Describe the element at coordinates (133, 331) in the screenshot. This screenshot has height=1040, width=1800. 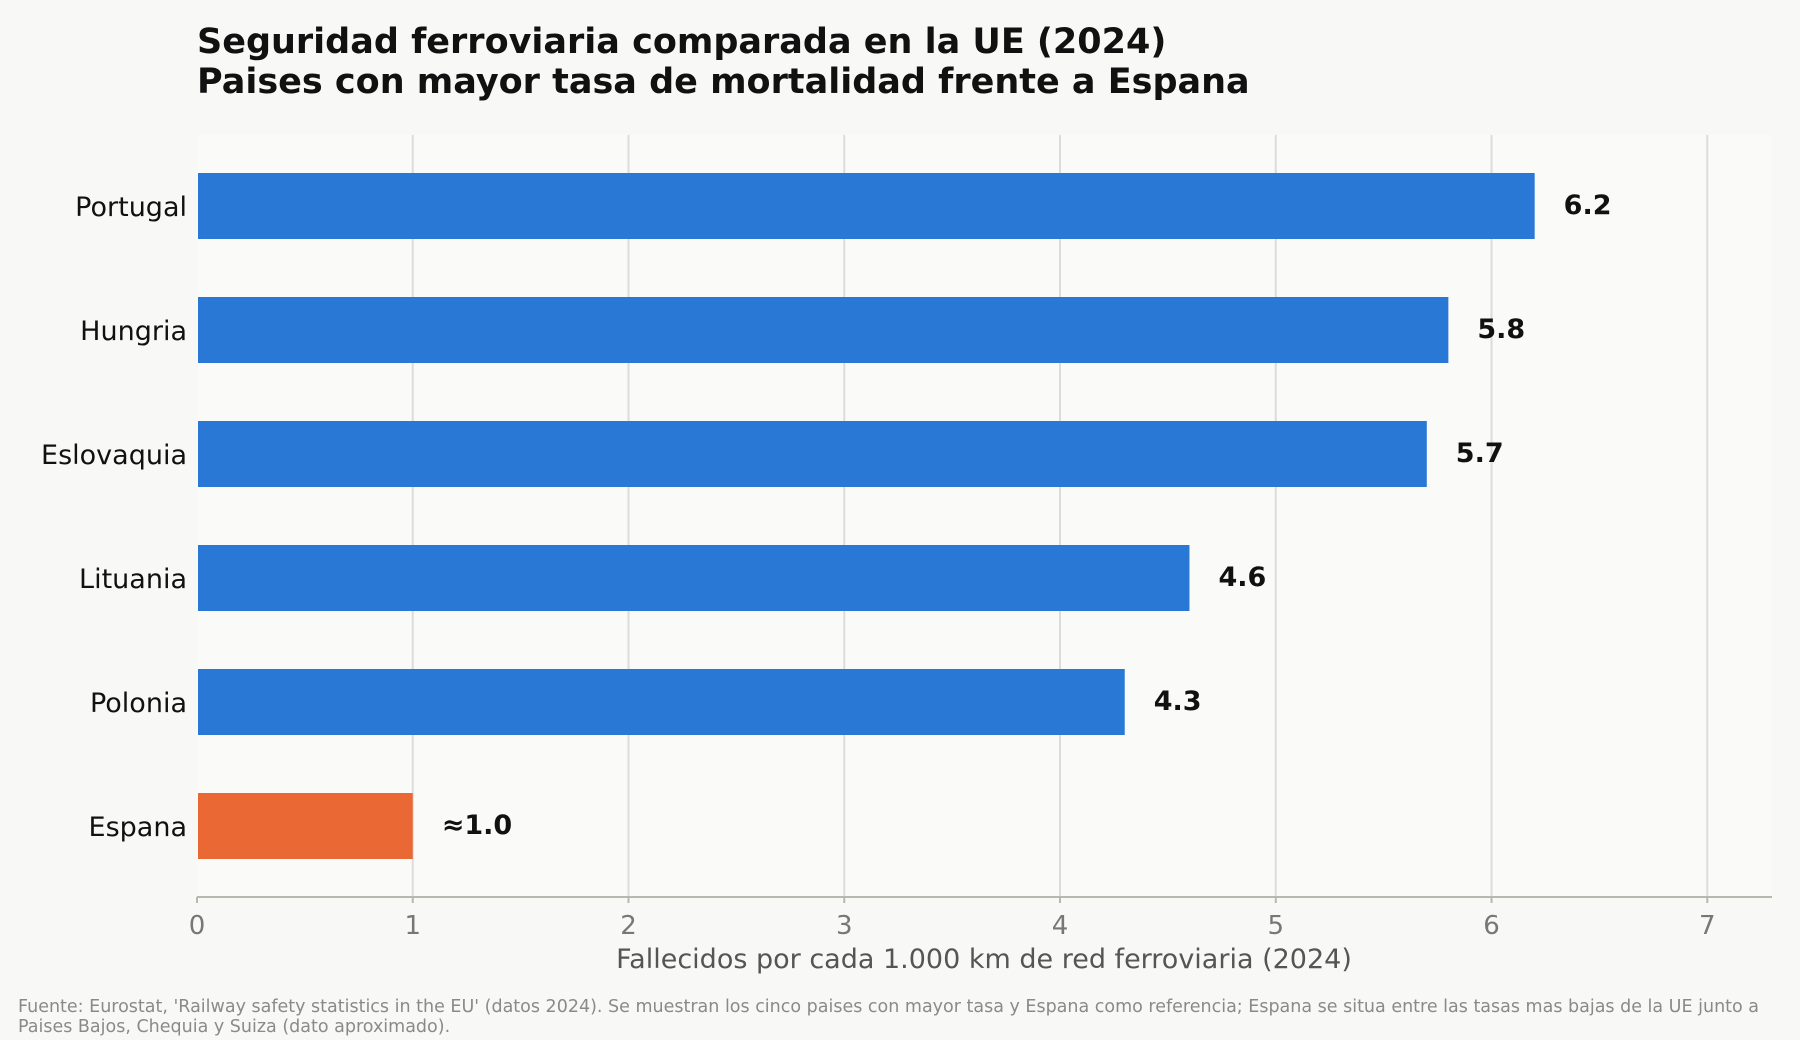
I see `category-label: Hungria` at that location.